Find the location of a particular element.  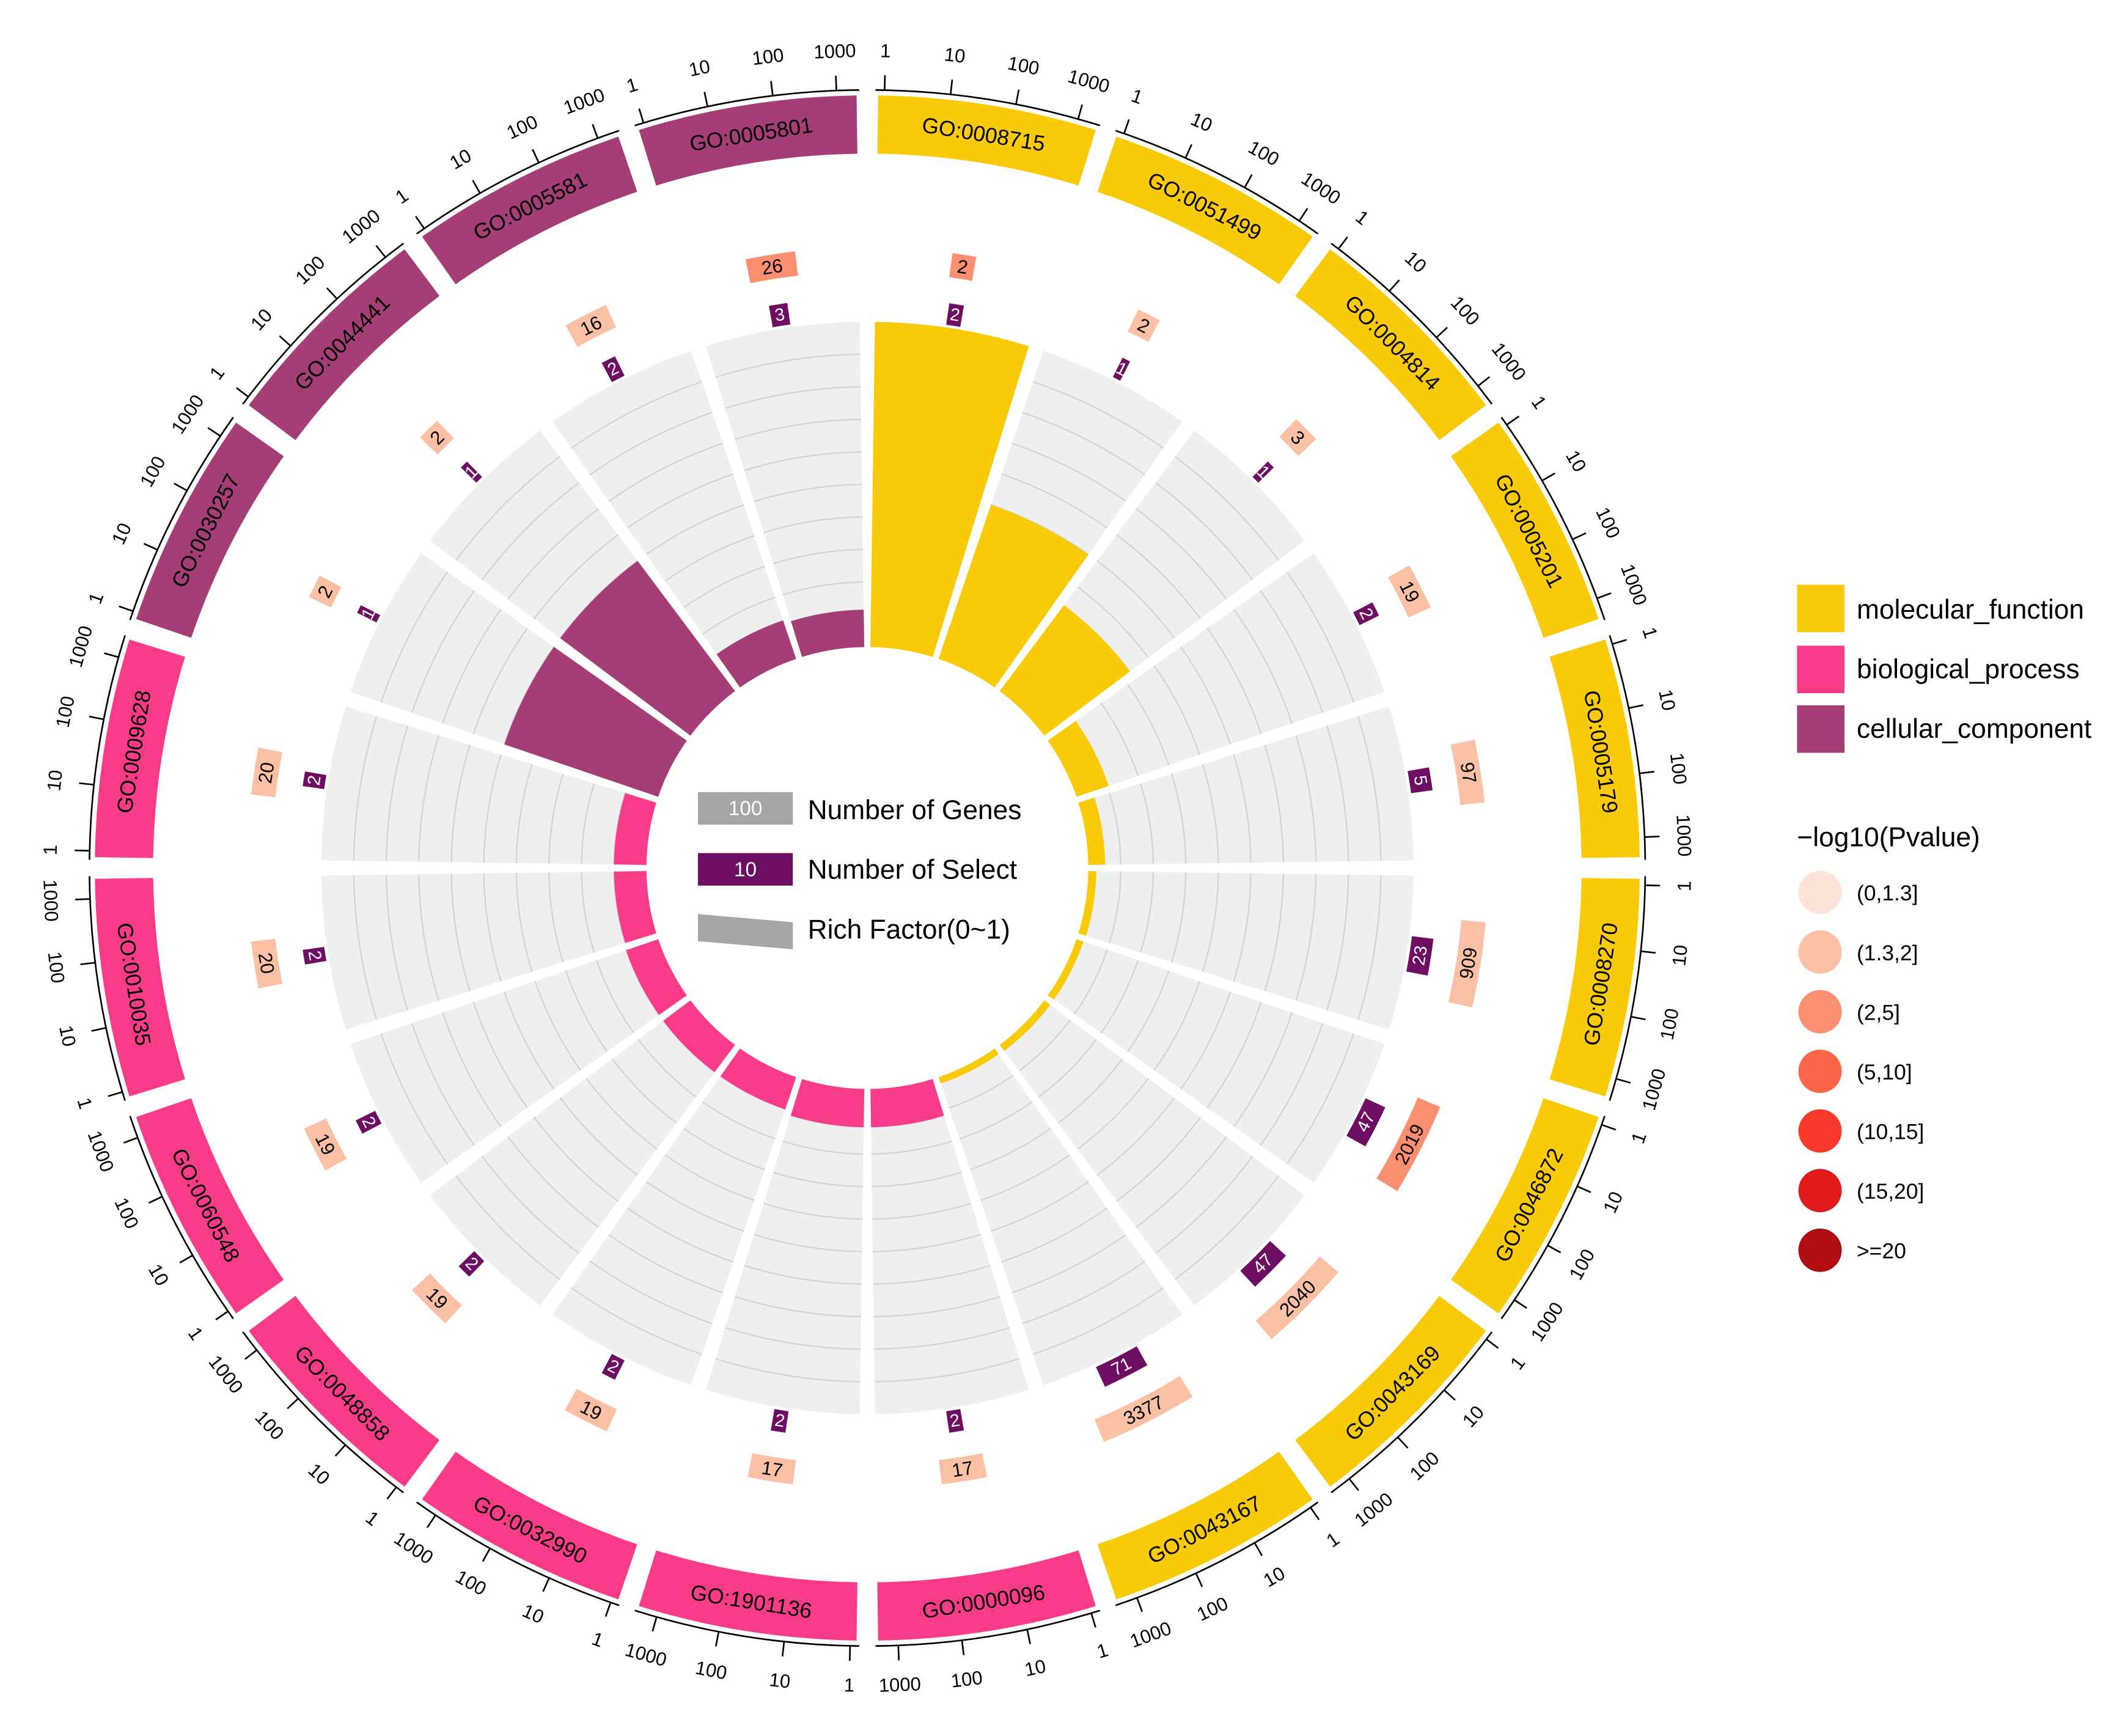

pvalue-legend-swatch is located at coordinates (1820, 952).